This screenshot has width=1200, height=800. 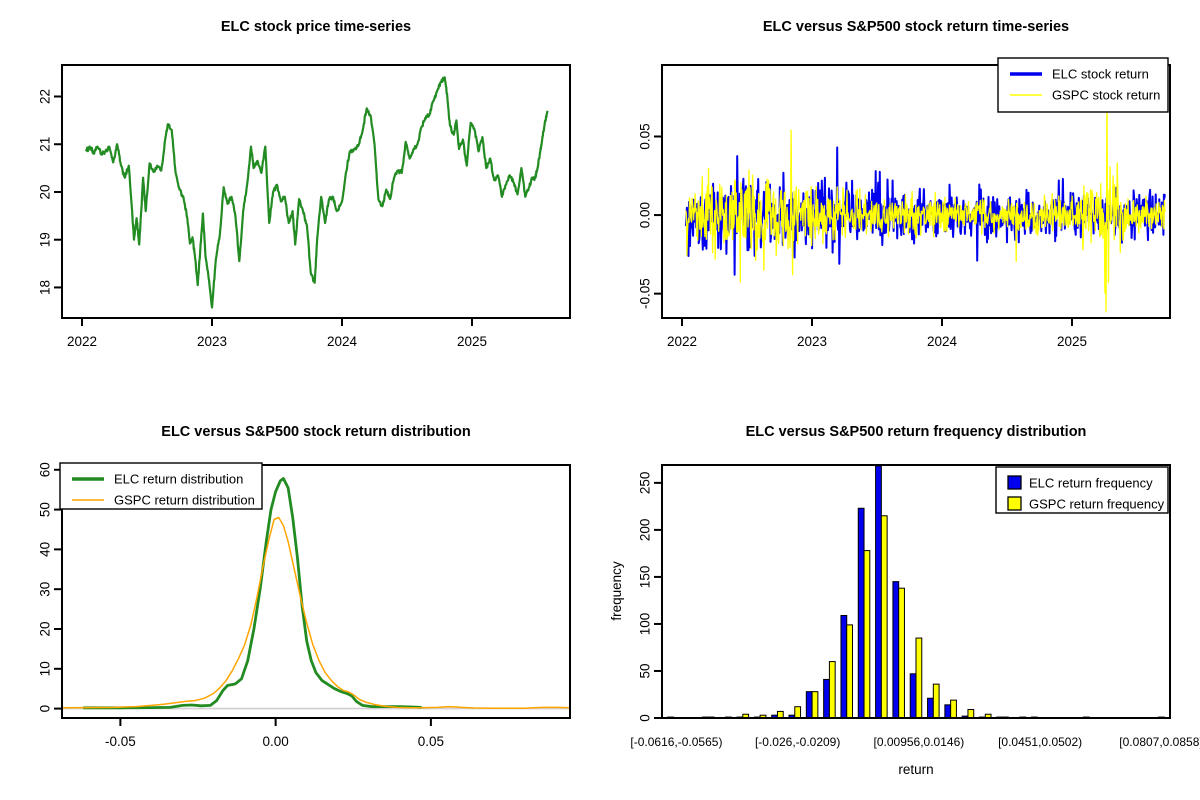 I want to click on x-tick-label: -0.05, so click(x=120, y=741).